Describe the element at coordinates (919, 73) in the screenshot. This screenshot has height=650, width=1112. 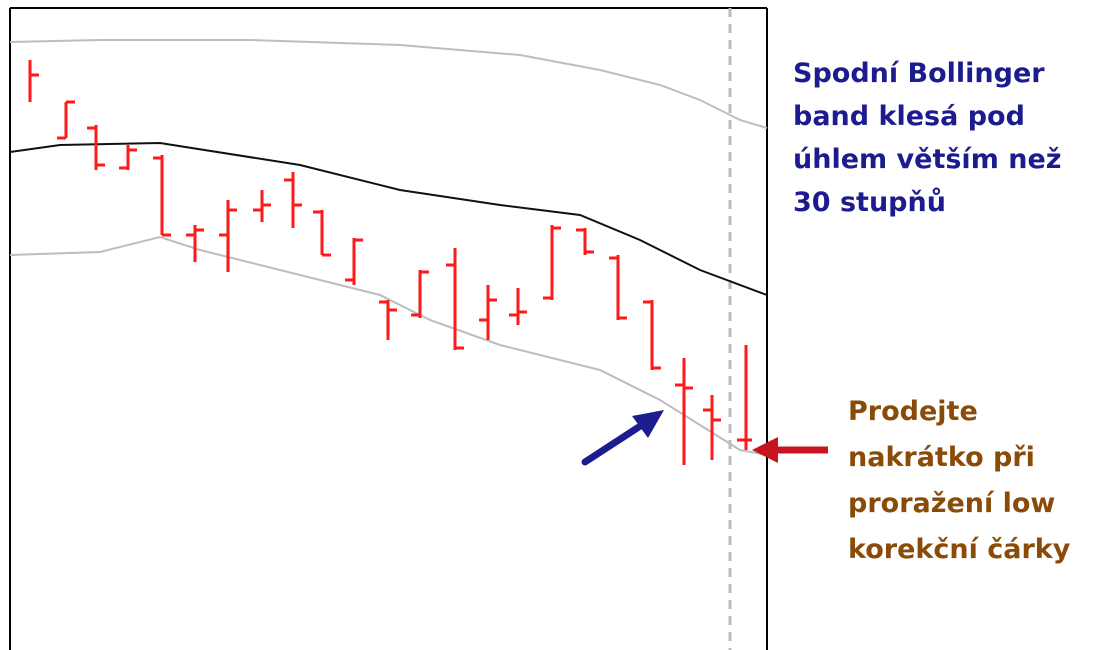
I see `note-line: Spodní Bollinger` at that location.